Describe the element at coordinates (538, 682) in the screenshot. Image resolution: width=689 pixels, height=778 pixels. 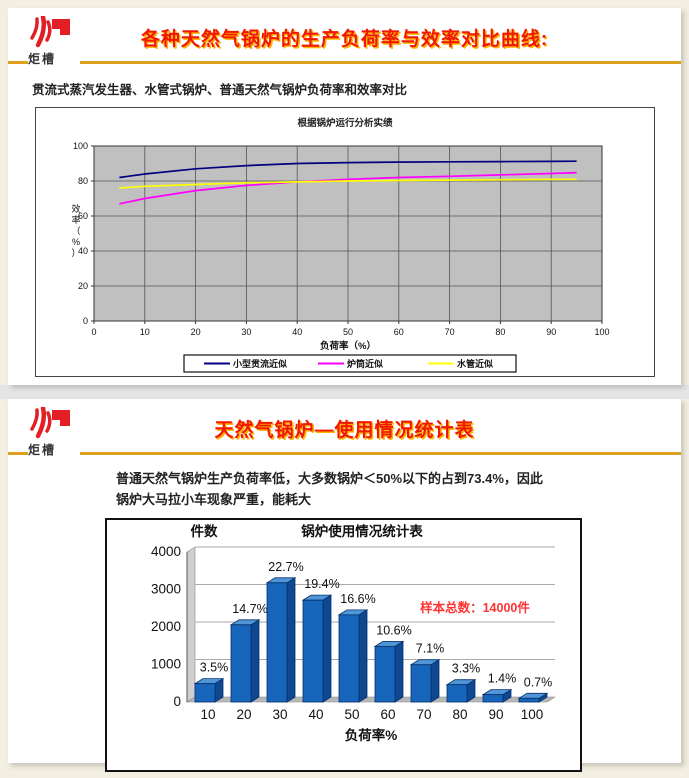
I see `svg-text: 0.7%` at that location.